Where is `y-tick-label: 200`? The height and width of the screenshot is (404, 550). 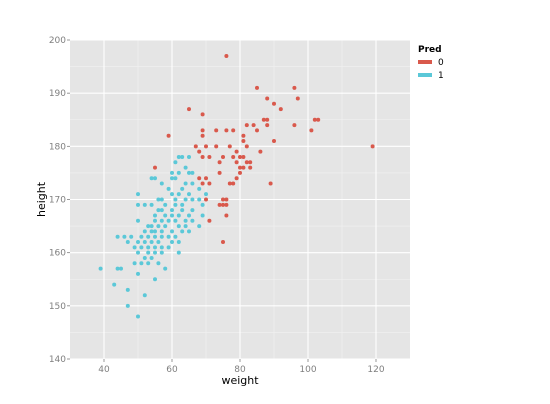 y-tick-label: 200 is located at coordinates (57, 41).